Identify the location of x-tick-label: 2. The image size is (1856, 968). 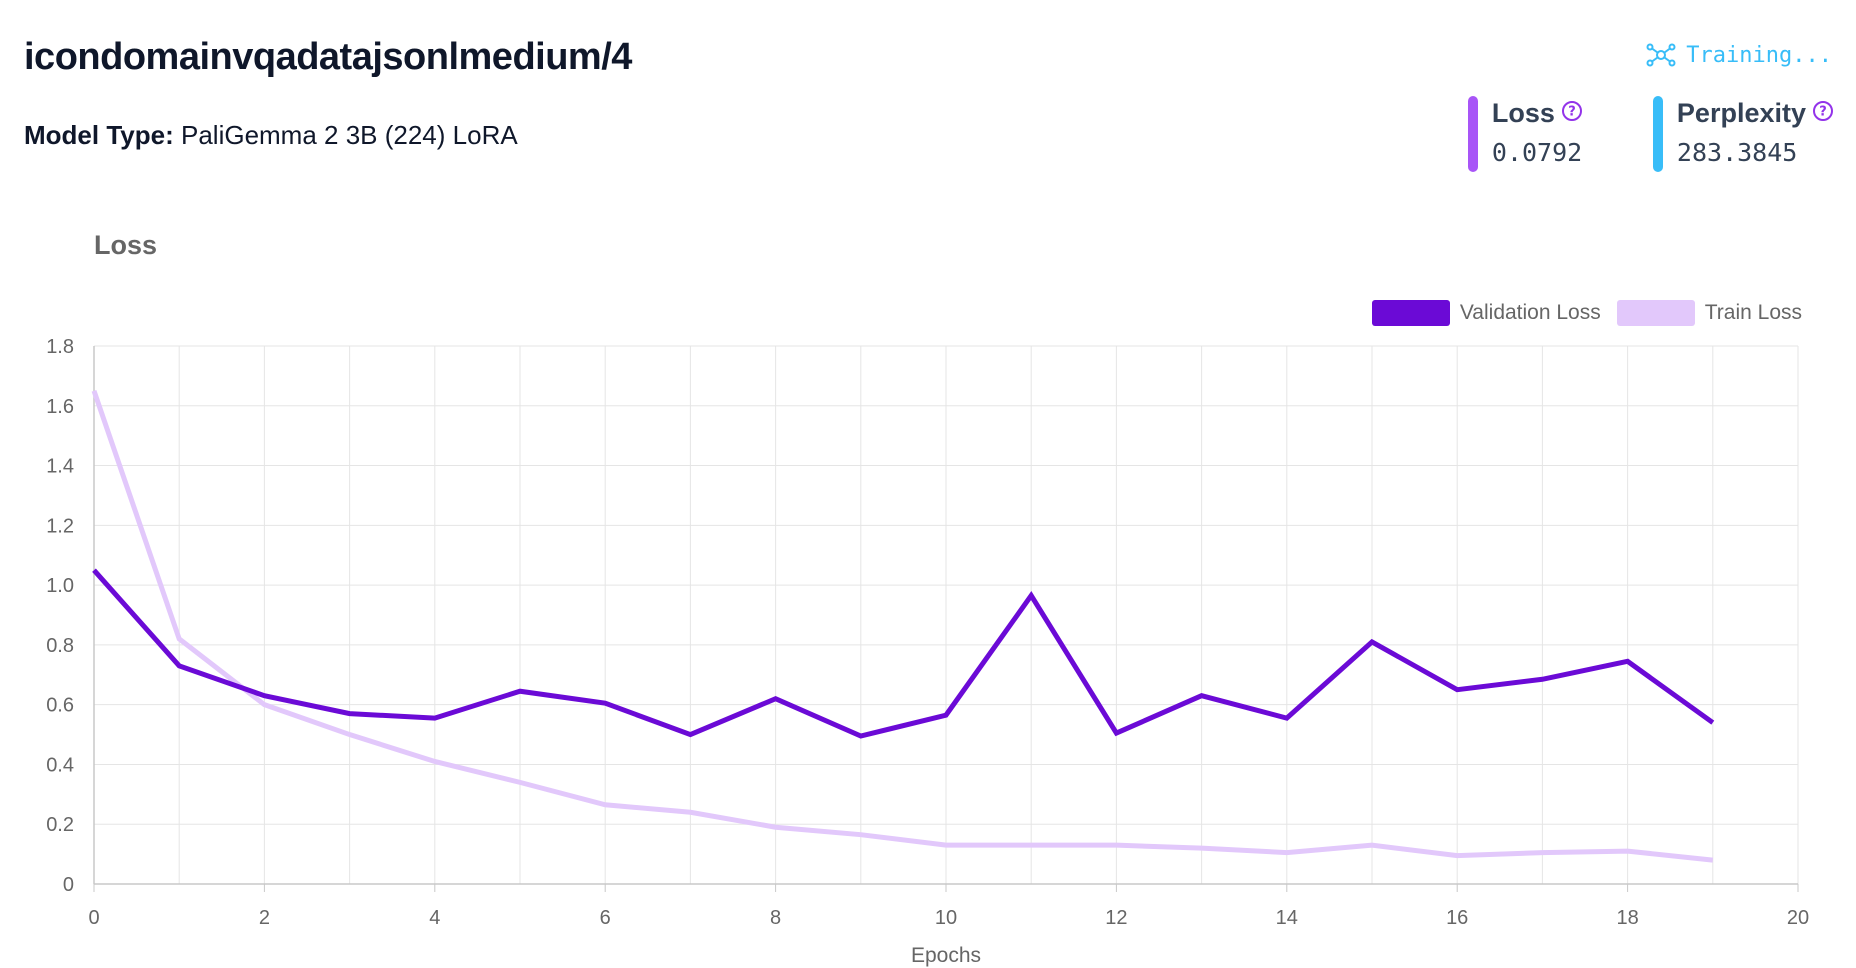
(264, 918).